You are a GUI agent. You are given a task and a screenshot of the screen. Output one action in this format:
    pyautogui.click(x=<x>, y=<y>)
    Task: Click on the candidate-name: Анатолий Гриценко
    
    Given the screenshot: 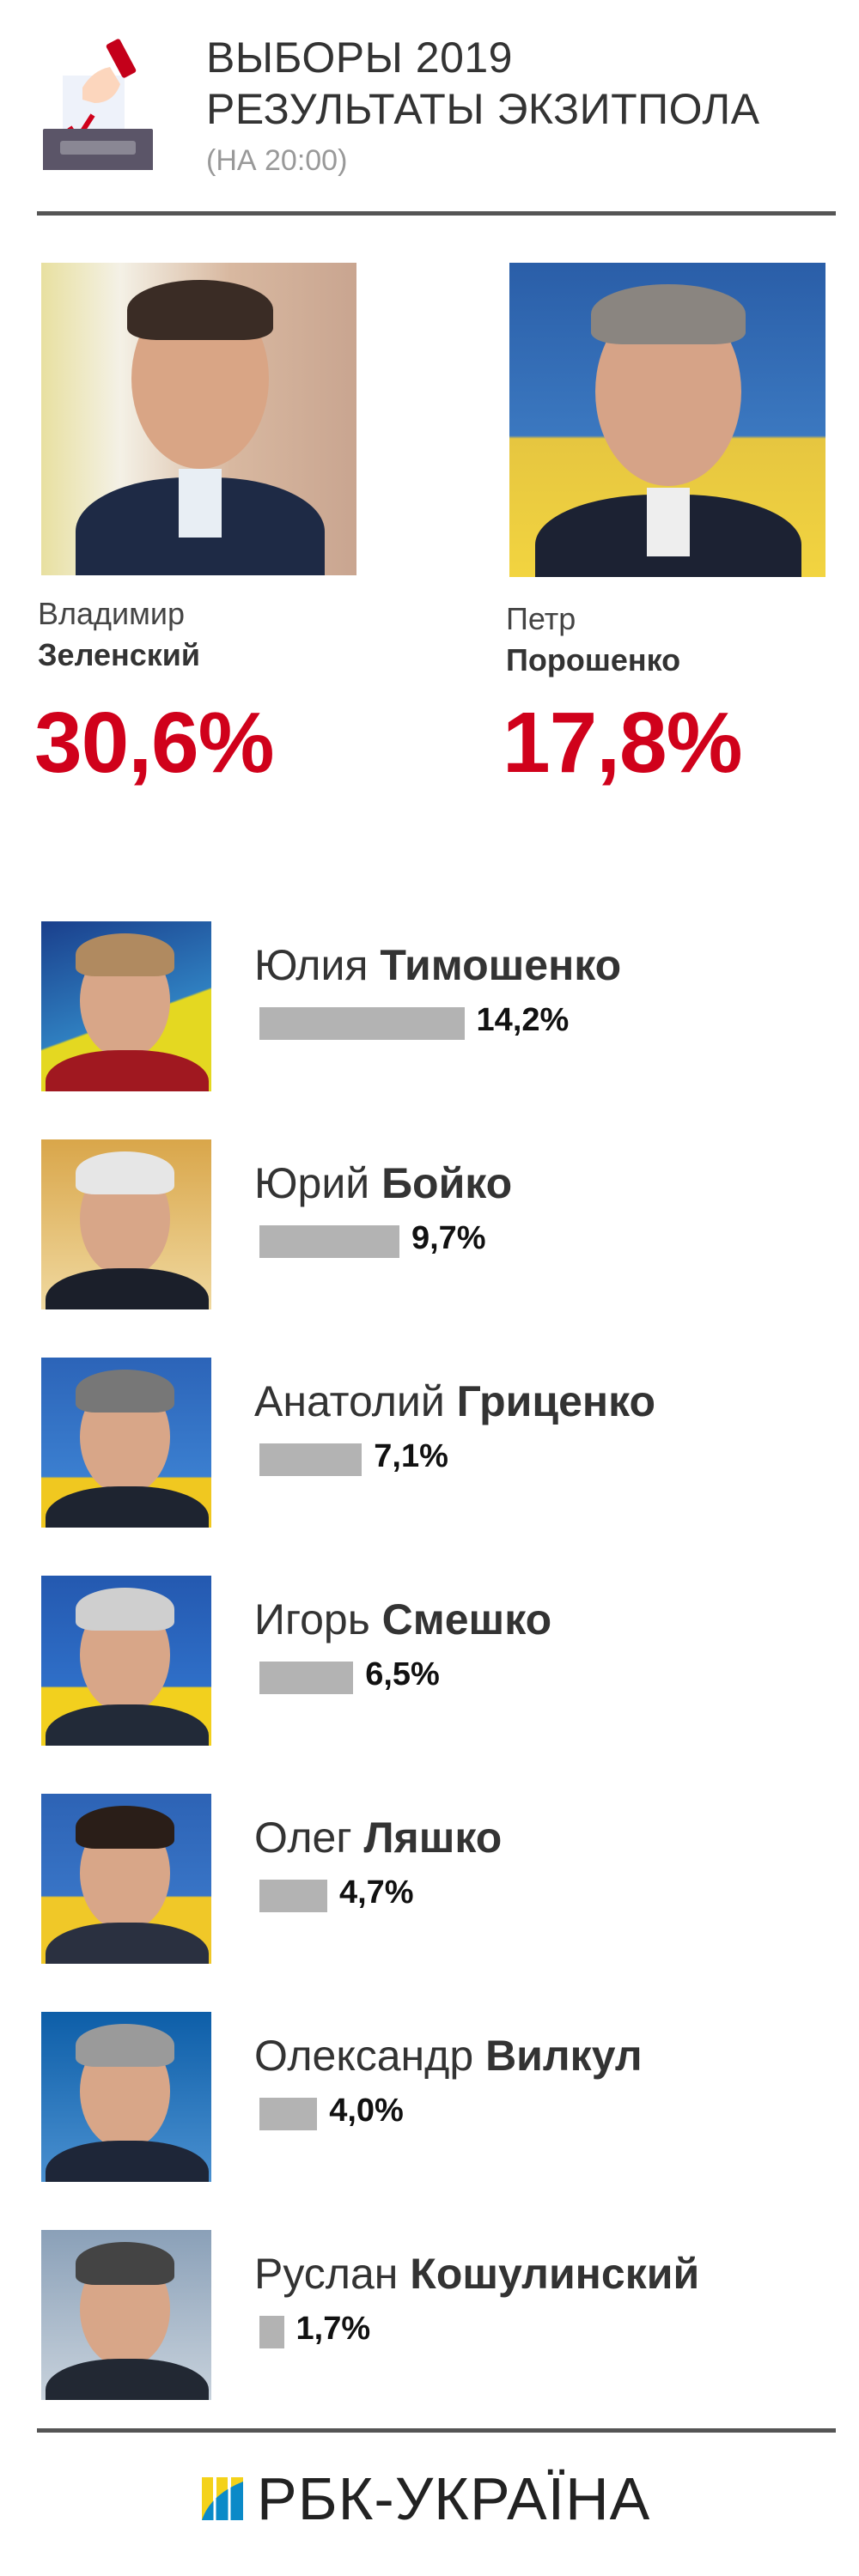 What is the action you would take?
    pyautogui.click(x=455, y=1401)
    